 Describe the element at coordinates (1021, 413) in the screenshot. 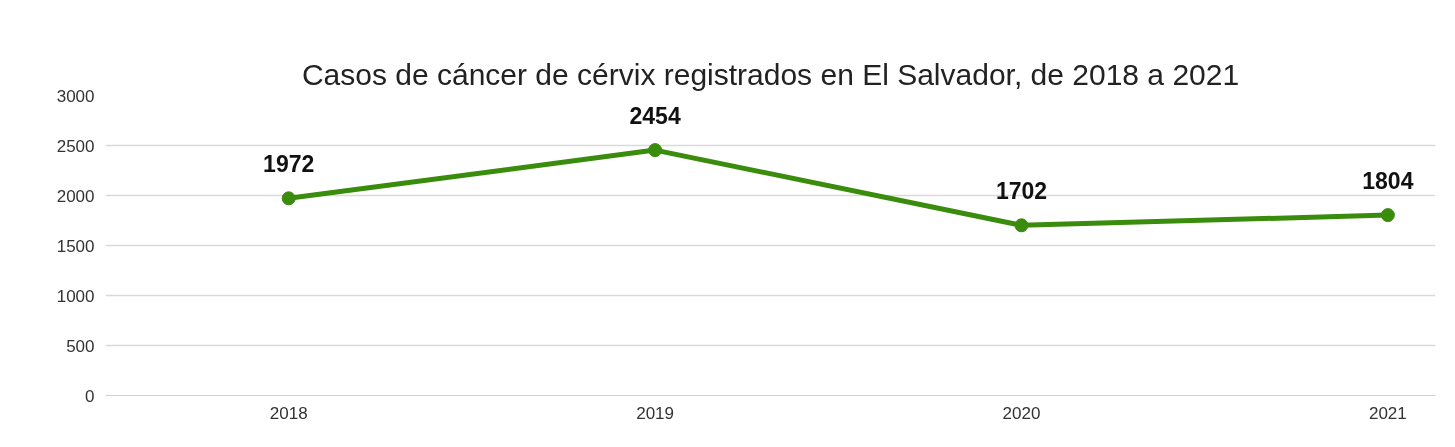

I see `x-tick-label: 2020` at that location.